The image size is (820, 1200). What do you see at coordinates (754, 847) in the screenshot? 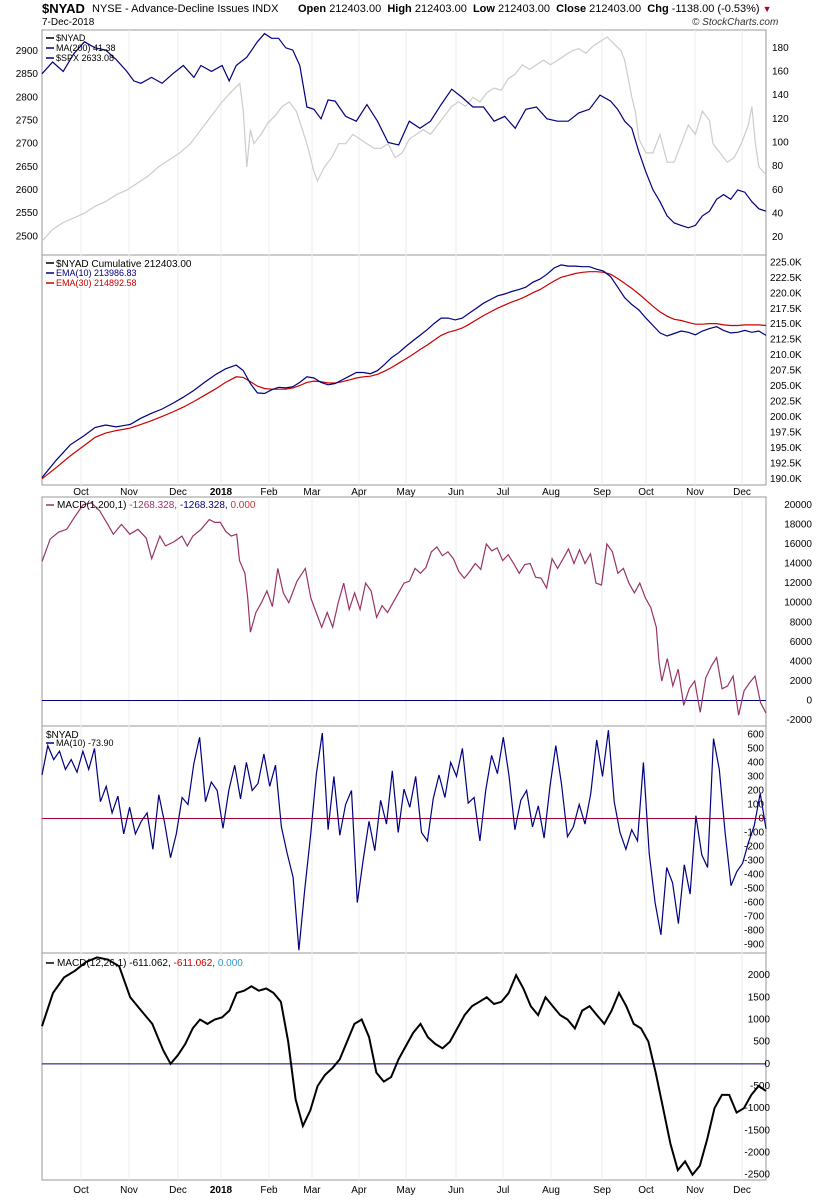
I see `y-tick-label: -200` at bounding box center [754, 847].